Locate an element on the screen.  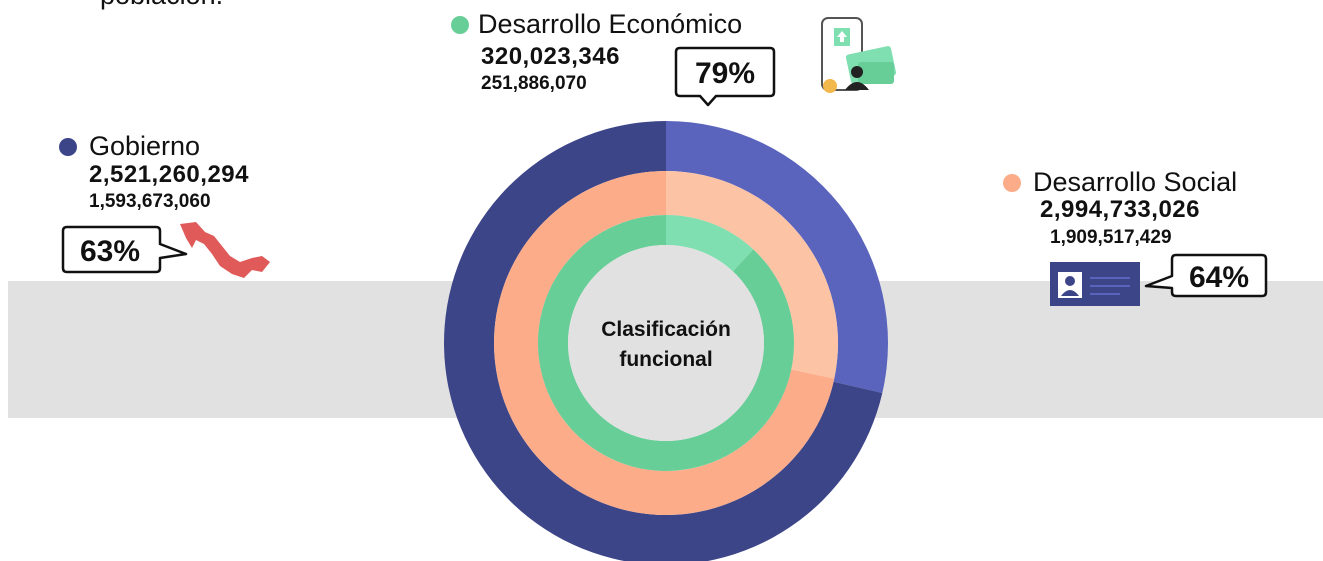
id-card-icon is located at coordinates (1095, 284).